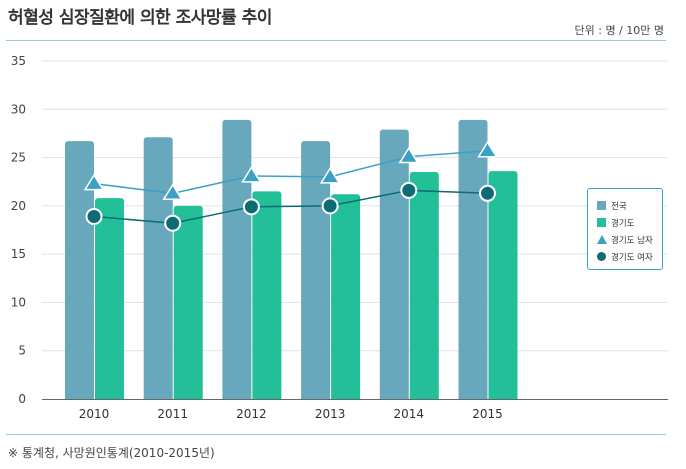  What do you see at coordinates (18, 302) in the screenshot?
I see `y-tick-label: 10` at bounding box center [18, 302].